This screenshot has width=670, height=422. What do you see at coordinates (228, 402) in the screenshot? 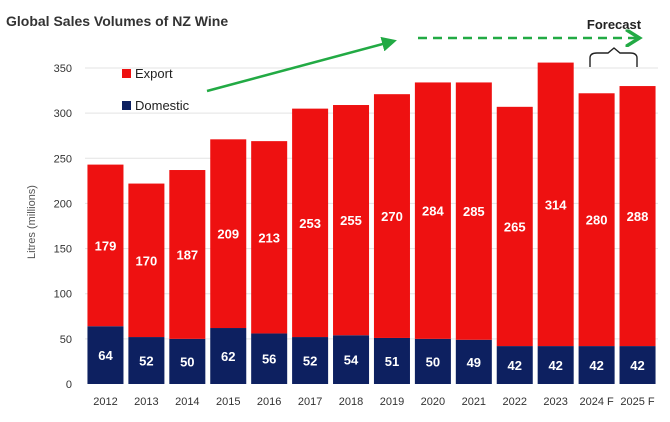
I see `x-tick-label: 2015` at bounding box center [228, 402].